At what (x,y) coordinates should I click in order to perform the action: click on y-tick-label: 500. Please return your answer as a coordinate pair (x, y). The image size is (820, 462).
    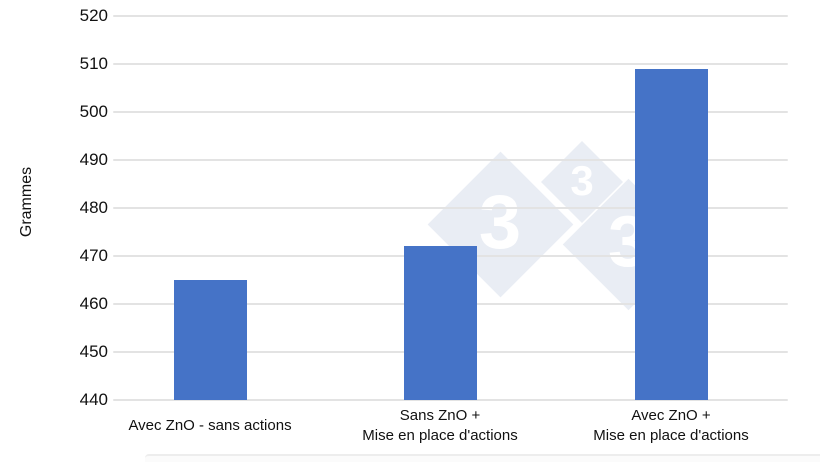
    Looking at the image, I should click on (93, 111).